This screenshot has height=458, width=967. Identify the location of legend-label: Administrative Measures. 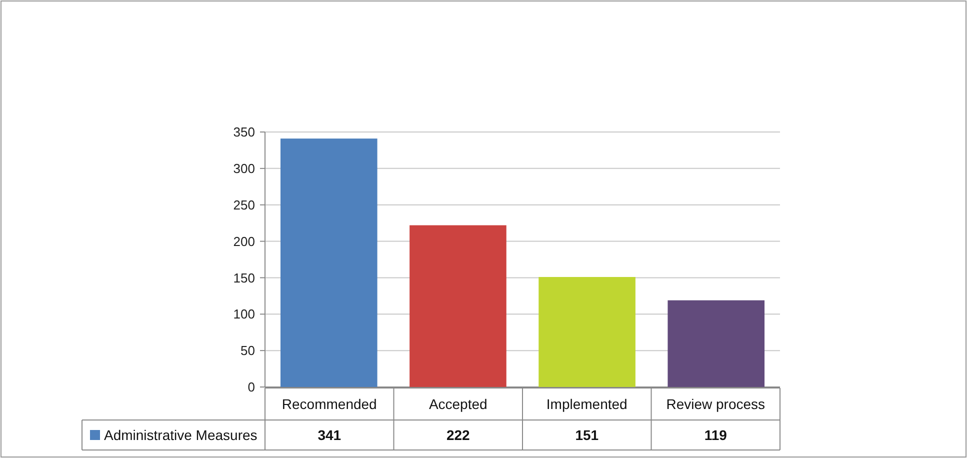
(181, 434).